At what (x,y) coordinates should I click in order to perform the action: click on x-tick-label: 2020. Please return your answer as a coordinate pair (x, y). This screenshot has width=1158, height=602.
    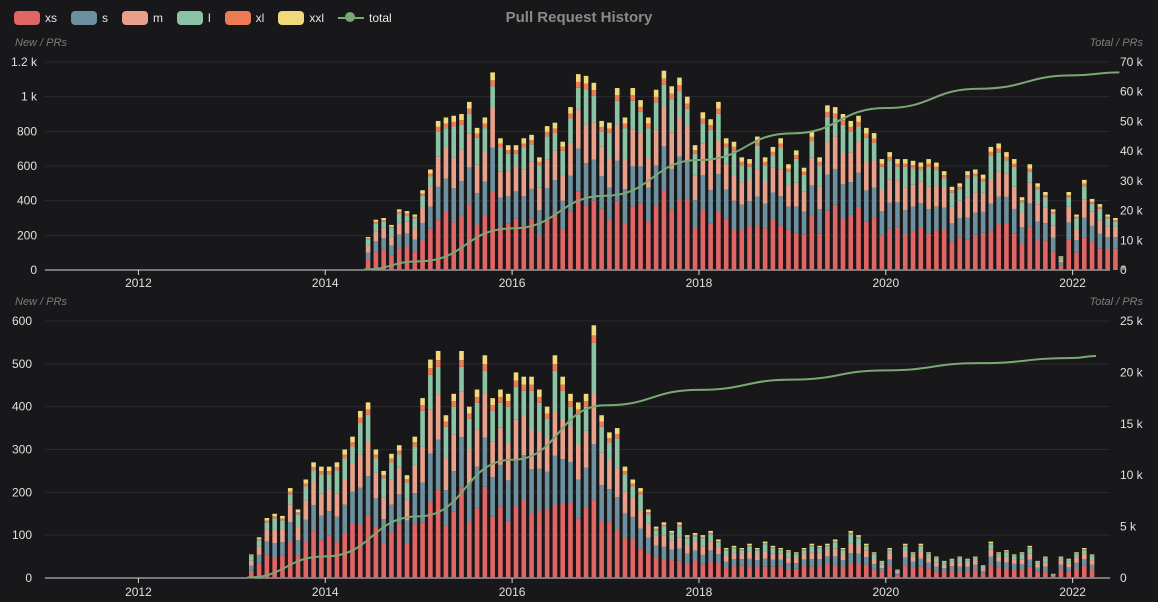
    Looking at the image, I should click on (885, 592).